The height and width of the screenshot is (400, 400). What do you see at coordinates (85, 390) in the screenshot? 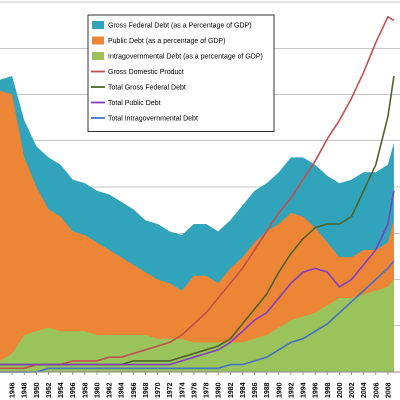
I see `x-tick-label: 1958` at bounding box center [85, 390].